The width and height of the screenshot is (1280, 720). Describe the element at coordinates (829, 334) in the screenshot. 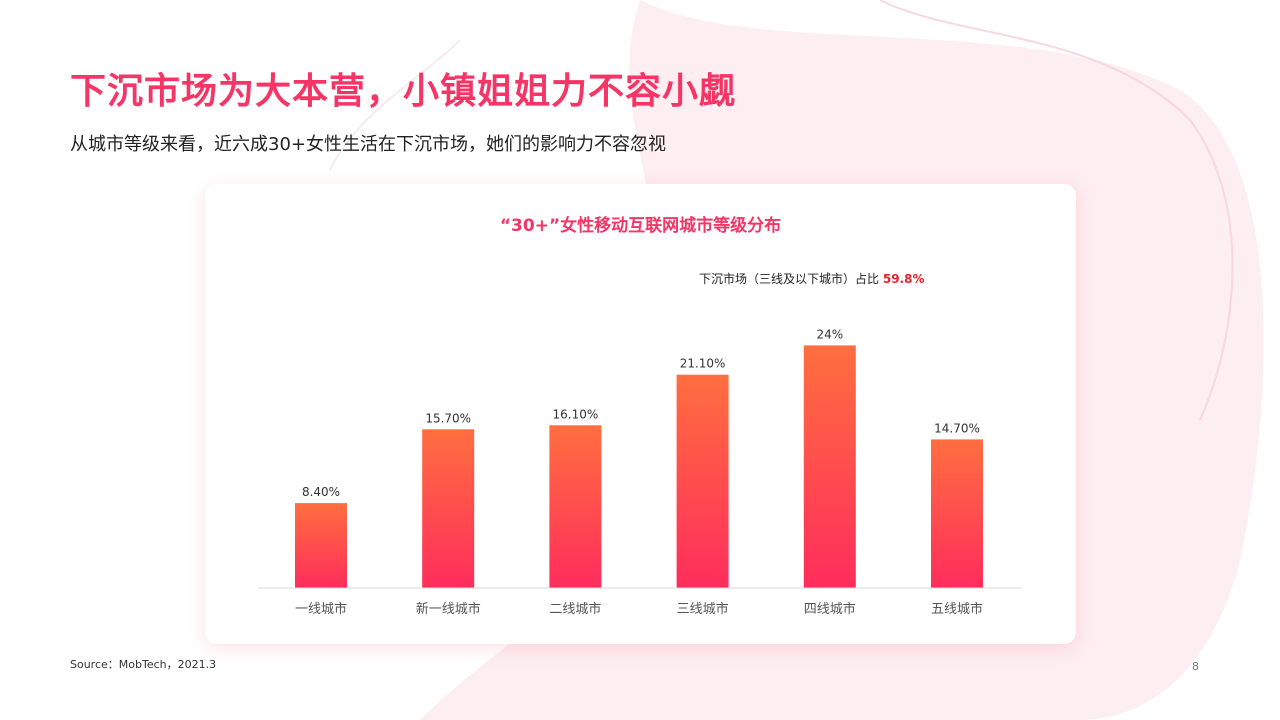

I see `data-label-5: 24%` at that location.